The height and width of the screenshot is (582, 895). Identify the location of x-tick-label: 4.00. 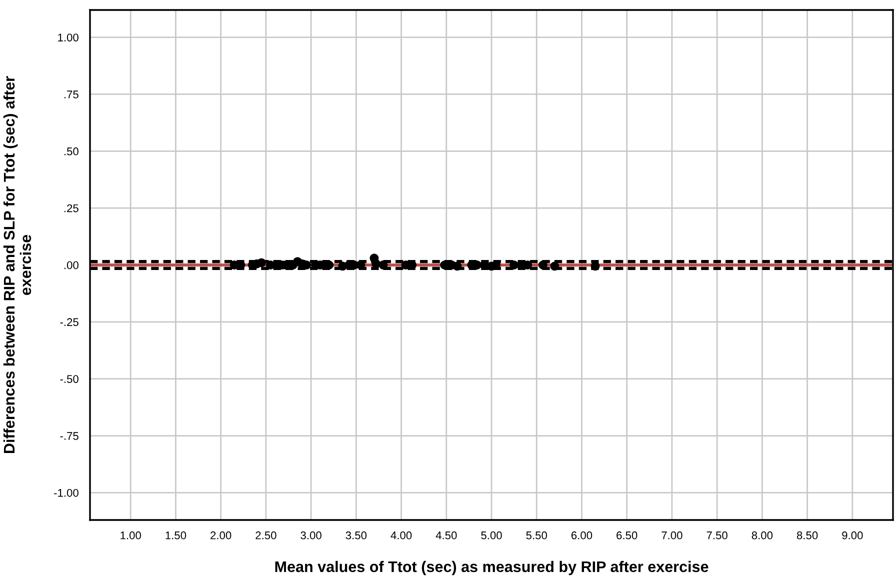
(401, 535).